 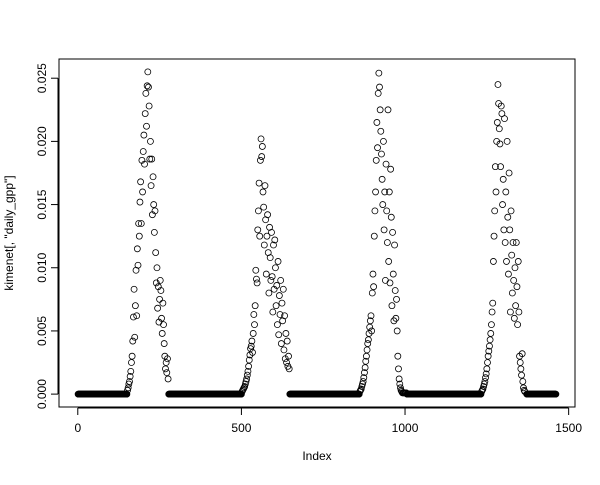 What do you see at coordinates (42, 78) in the screenshot?
I see `y-tick-label: 0.025` at bounding box center [42, 78].